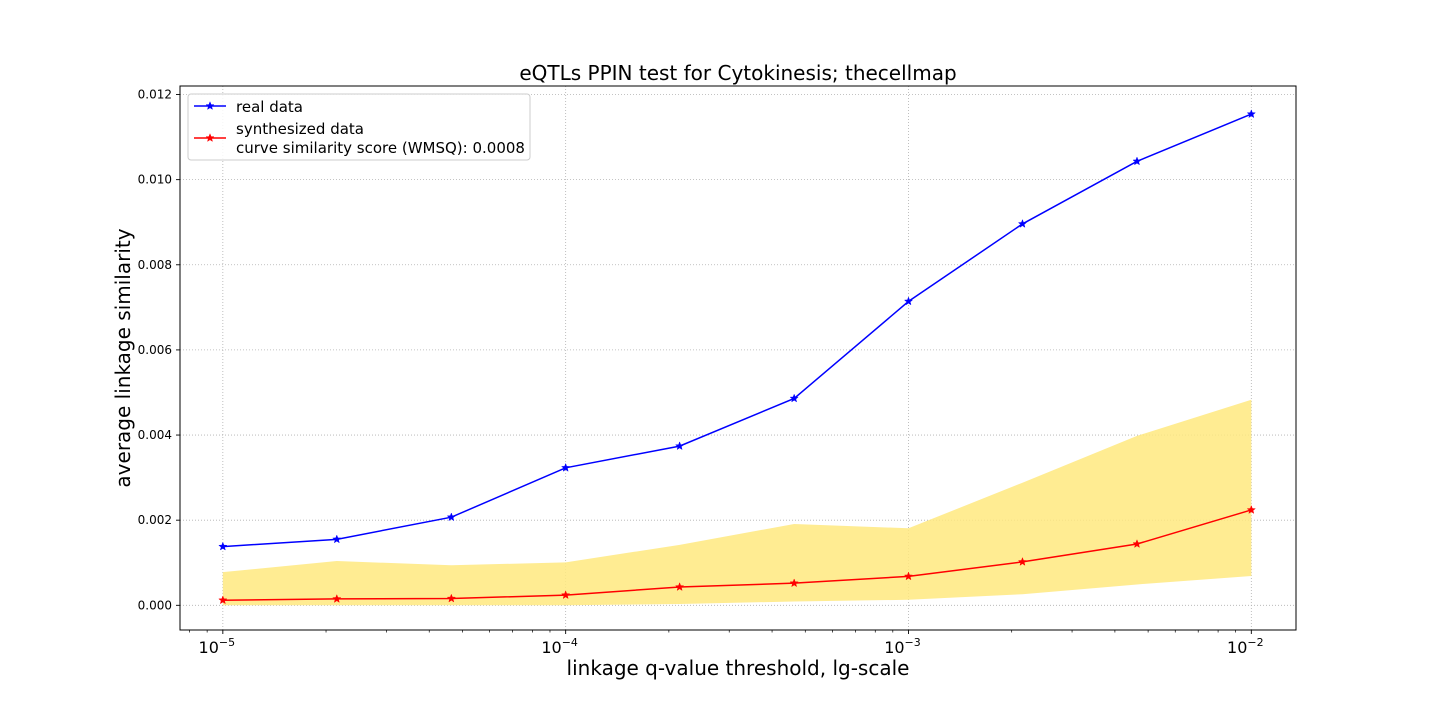 The height and width of the screenshot is (720, 1440). What do you see at coordinates (155, 435) in the screenshot?
I see `y-tick-label: 0.004` at bounding box center [155, 435].